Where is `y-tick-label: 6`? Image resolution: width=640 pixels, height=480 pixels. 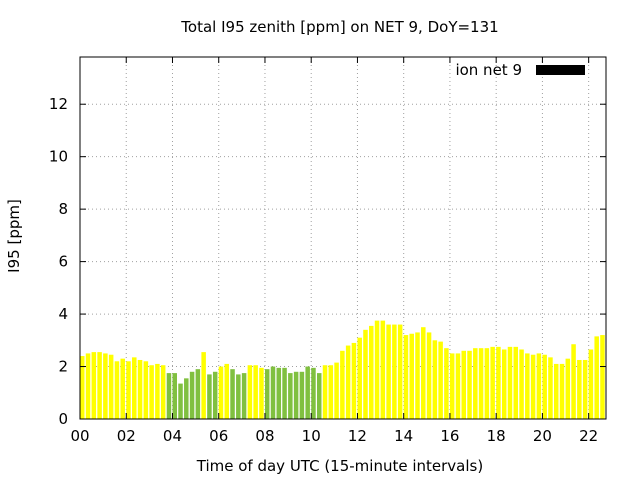
y-tick-label: 6 is located at coordinates (63, 262).